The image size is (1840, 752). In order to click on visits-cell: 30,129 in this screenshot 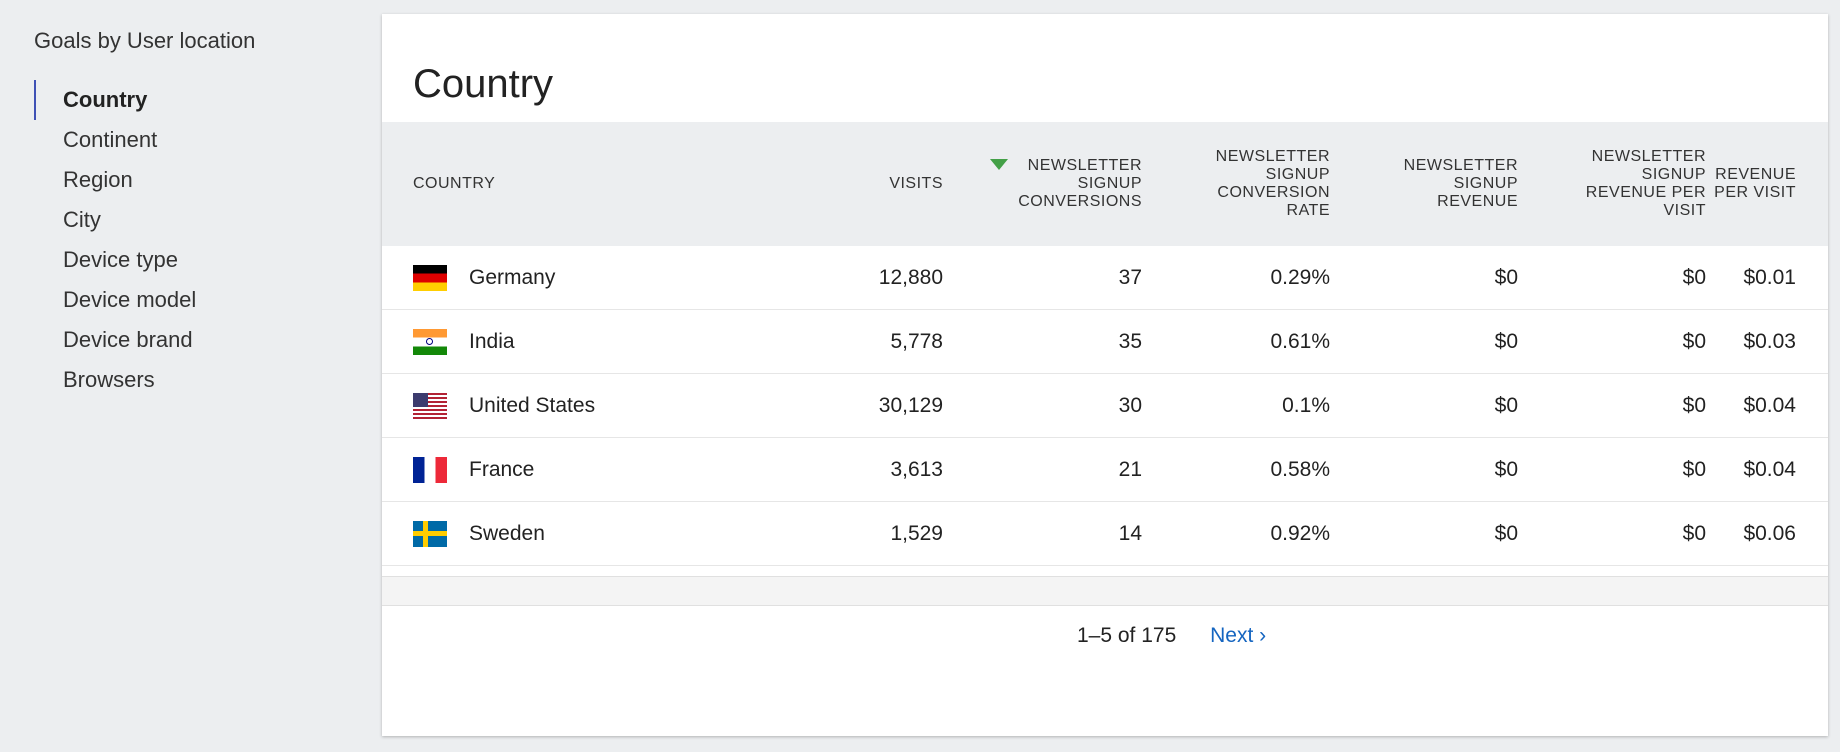, I will do `click(828, 405)`.